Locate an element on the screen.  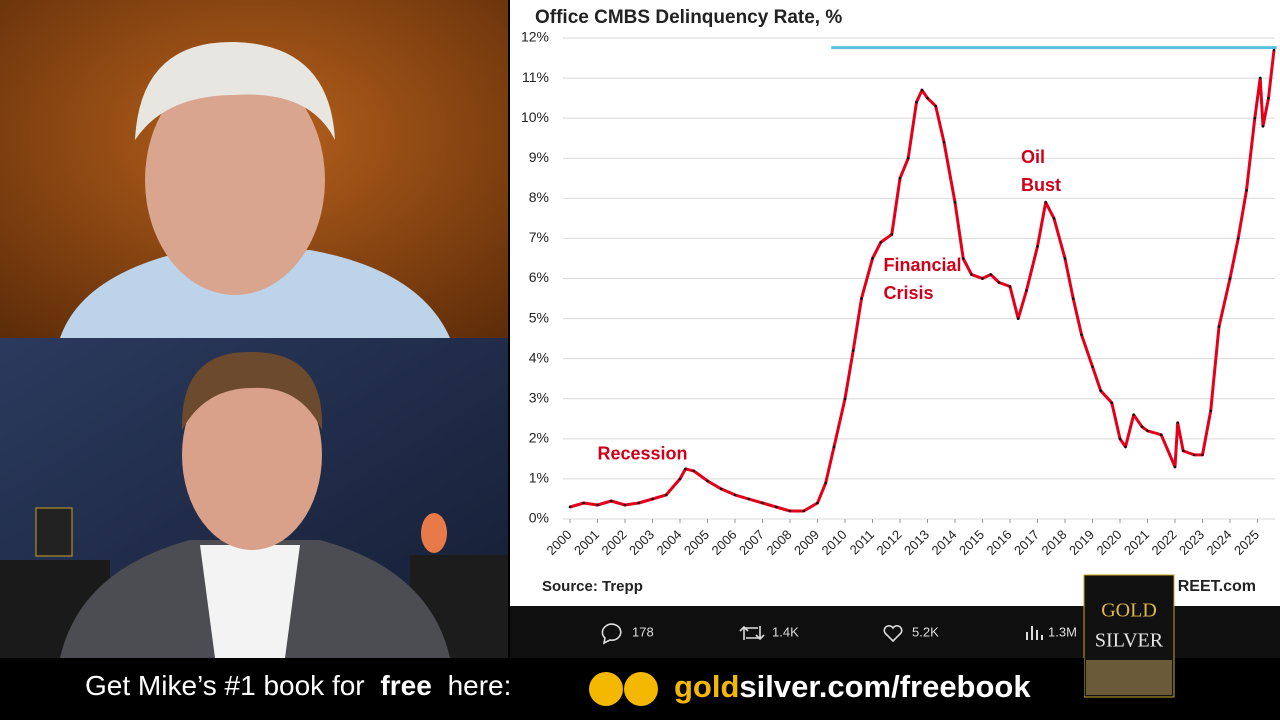
repost-icon is located at coordinates (752, 633).